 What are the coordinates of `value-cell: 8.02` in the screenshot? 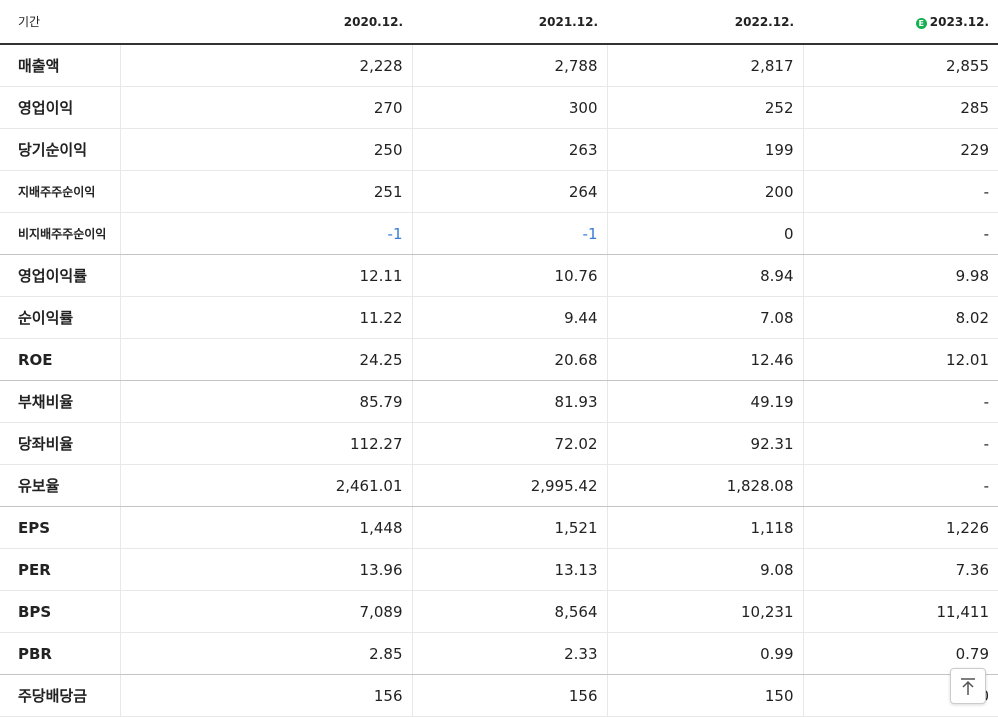 It's located at (900, 317).